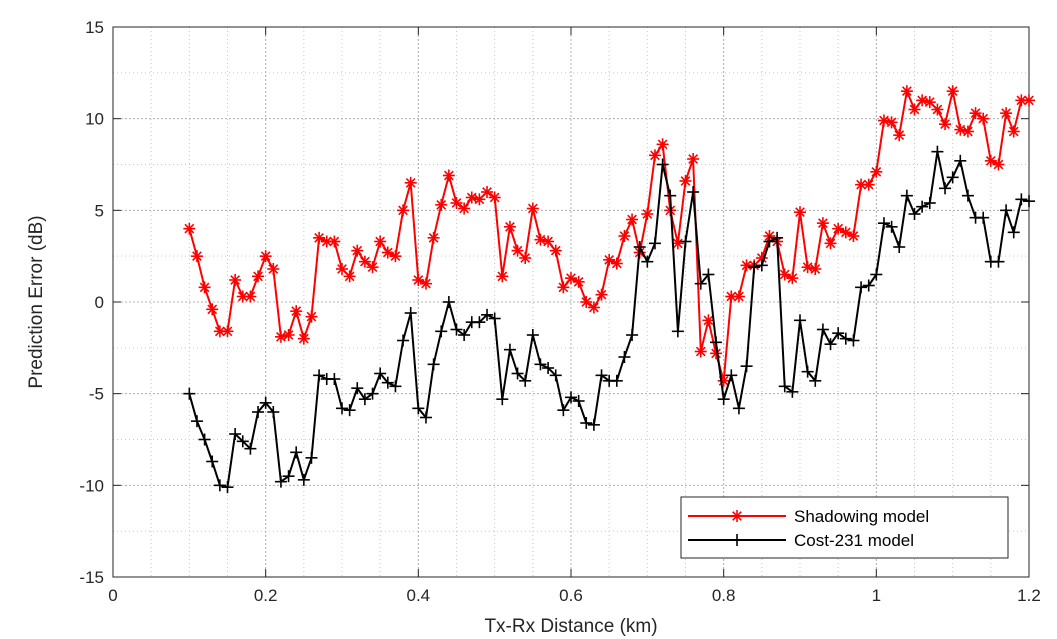 The width and height of the screenshot is (1057, 639). Describe the element at coordinates (1029, 595) in the screenshot. I see `x-tick-label: 1.2` at that location.